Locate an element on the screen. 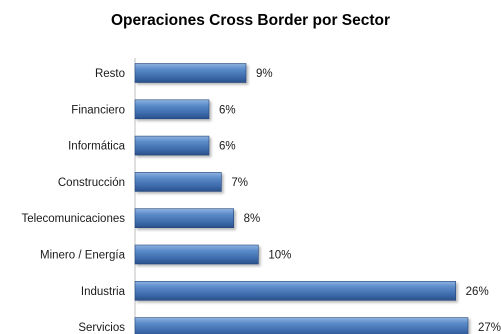  chart-title: Operaciones Cross Border por Sector is located at coordinates (250, 20).